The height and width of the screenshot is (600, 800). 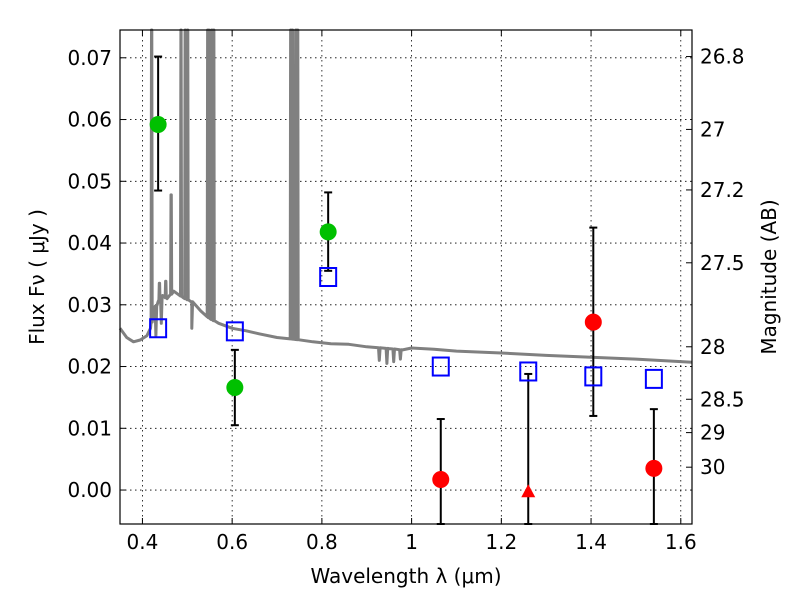 I want to click on x-tick-label: 0.4, so click(x=143, y=542).